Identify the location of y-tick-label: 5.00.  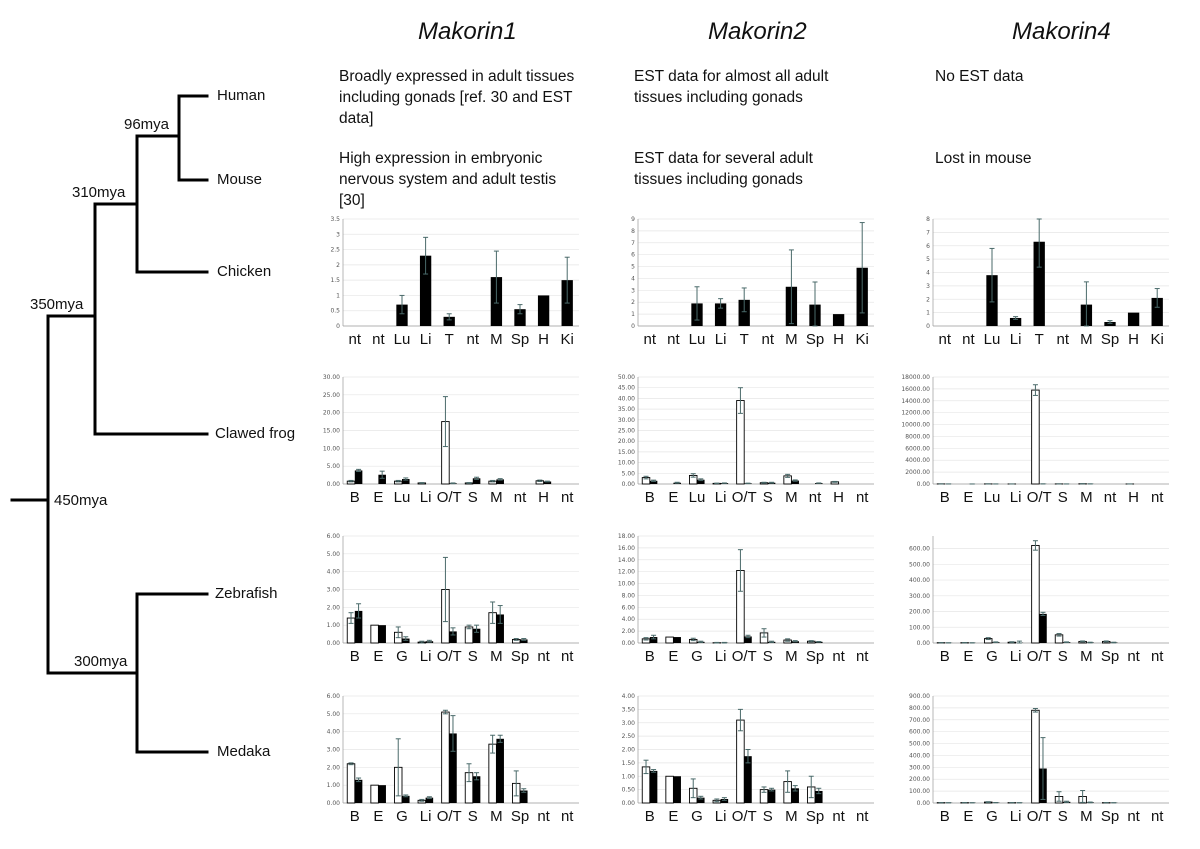
(334, 466).